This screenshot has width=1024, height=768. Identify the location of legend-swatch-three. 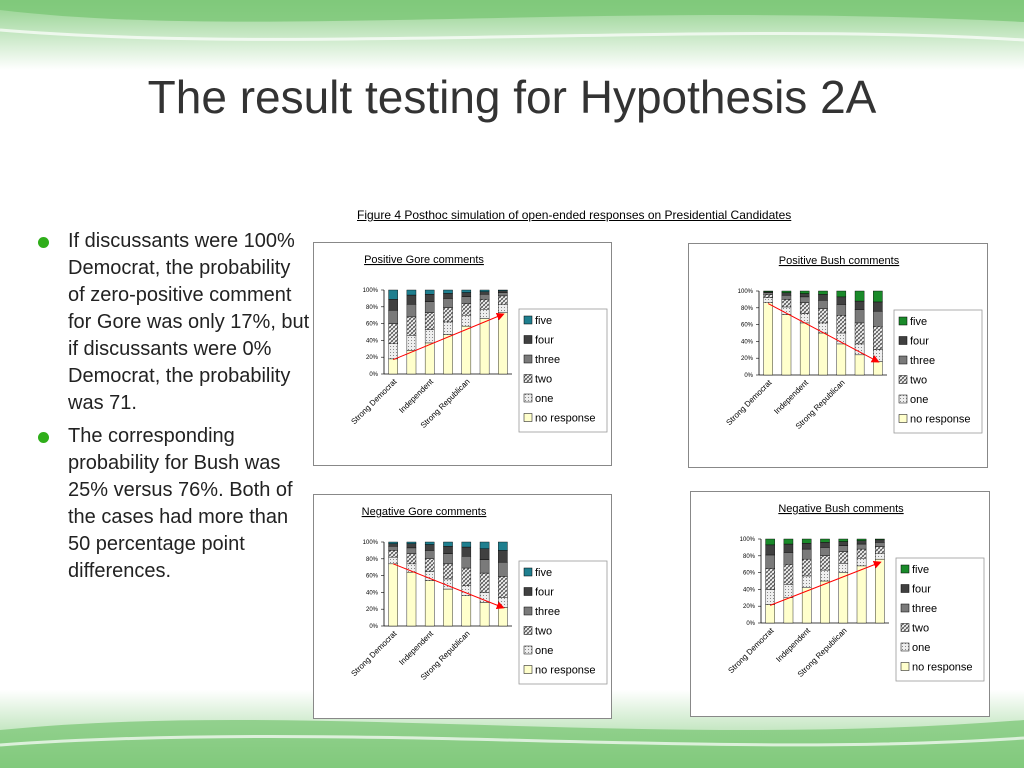
(528, 359).